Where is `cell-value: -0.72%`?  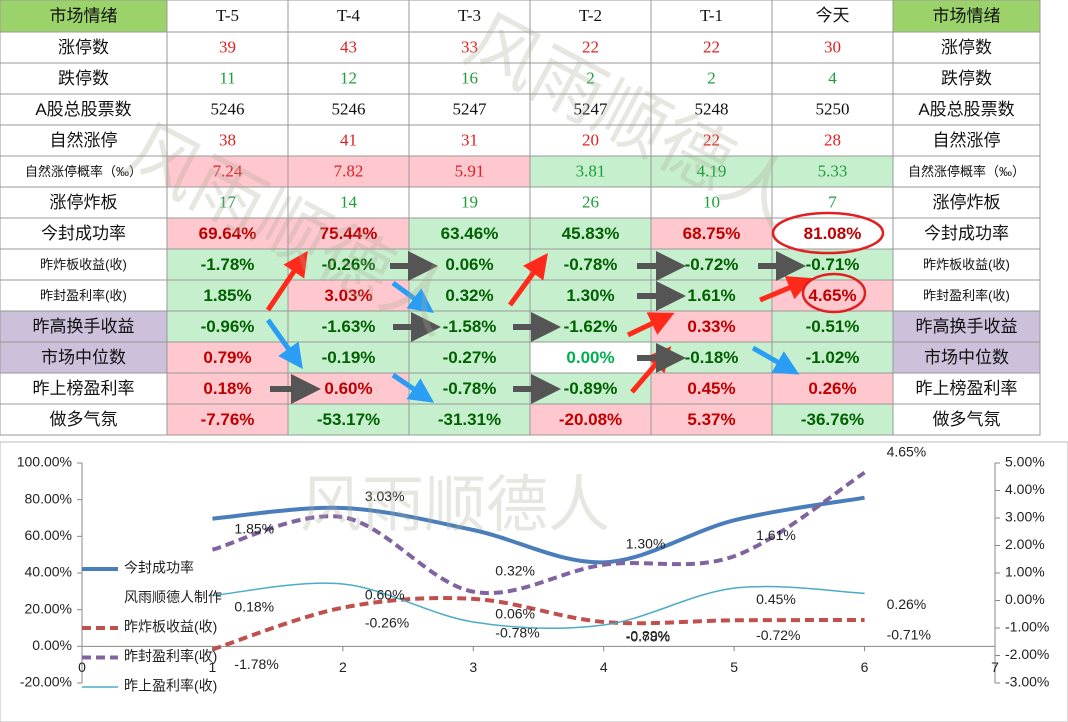
cell-value: -0.72% is located at coordinates (712, 264).